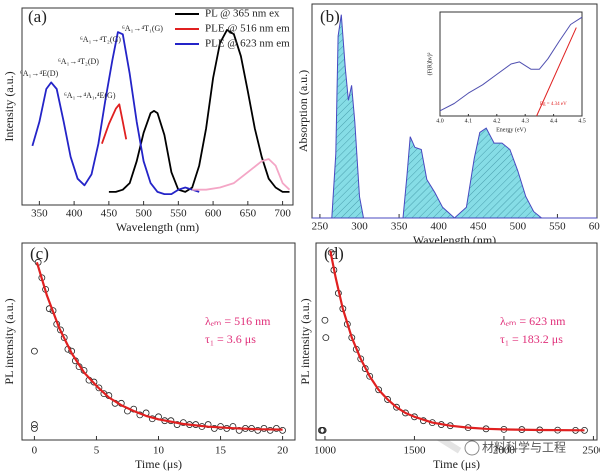  What do you see at coordinates (525, 121) in the screenshot?
I see `x-tick-label: 4.3` at bounding box center [525, 121].